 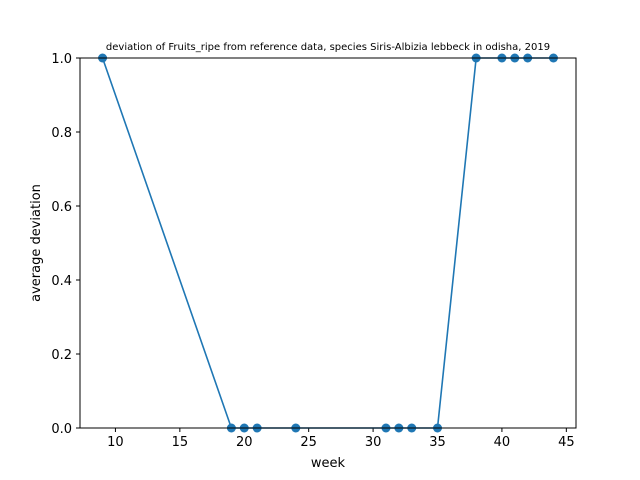 What do you see at coordinates (115, 442) in the screenshot?
I see `x-tick-label: 10` at bounding box center [115, 442].